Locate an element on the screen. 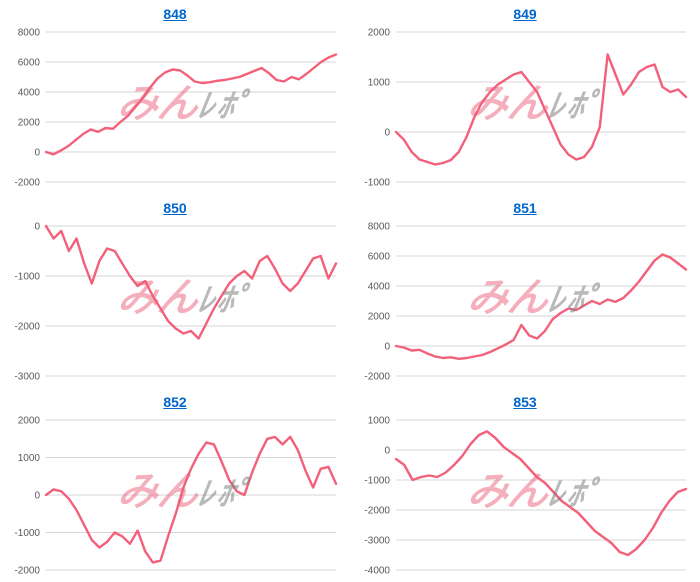  chart-title-link-850: 850 is located at coordinates (175, 208).